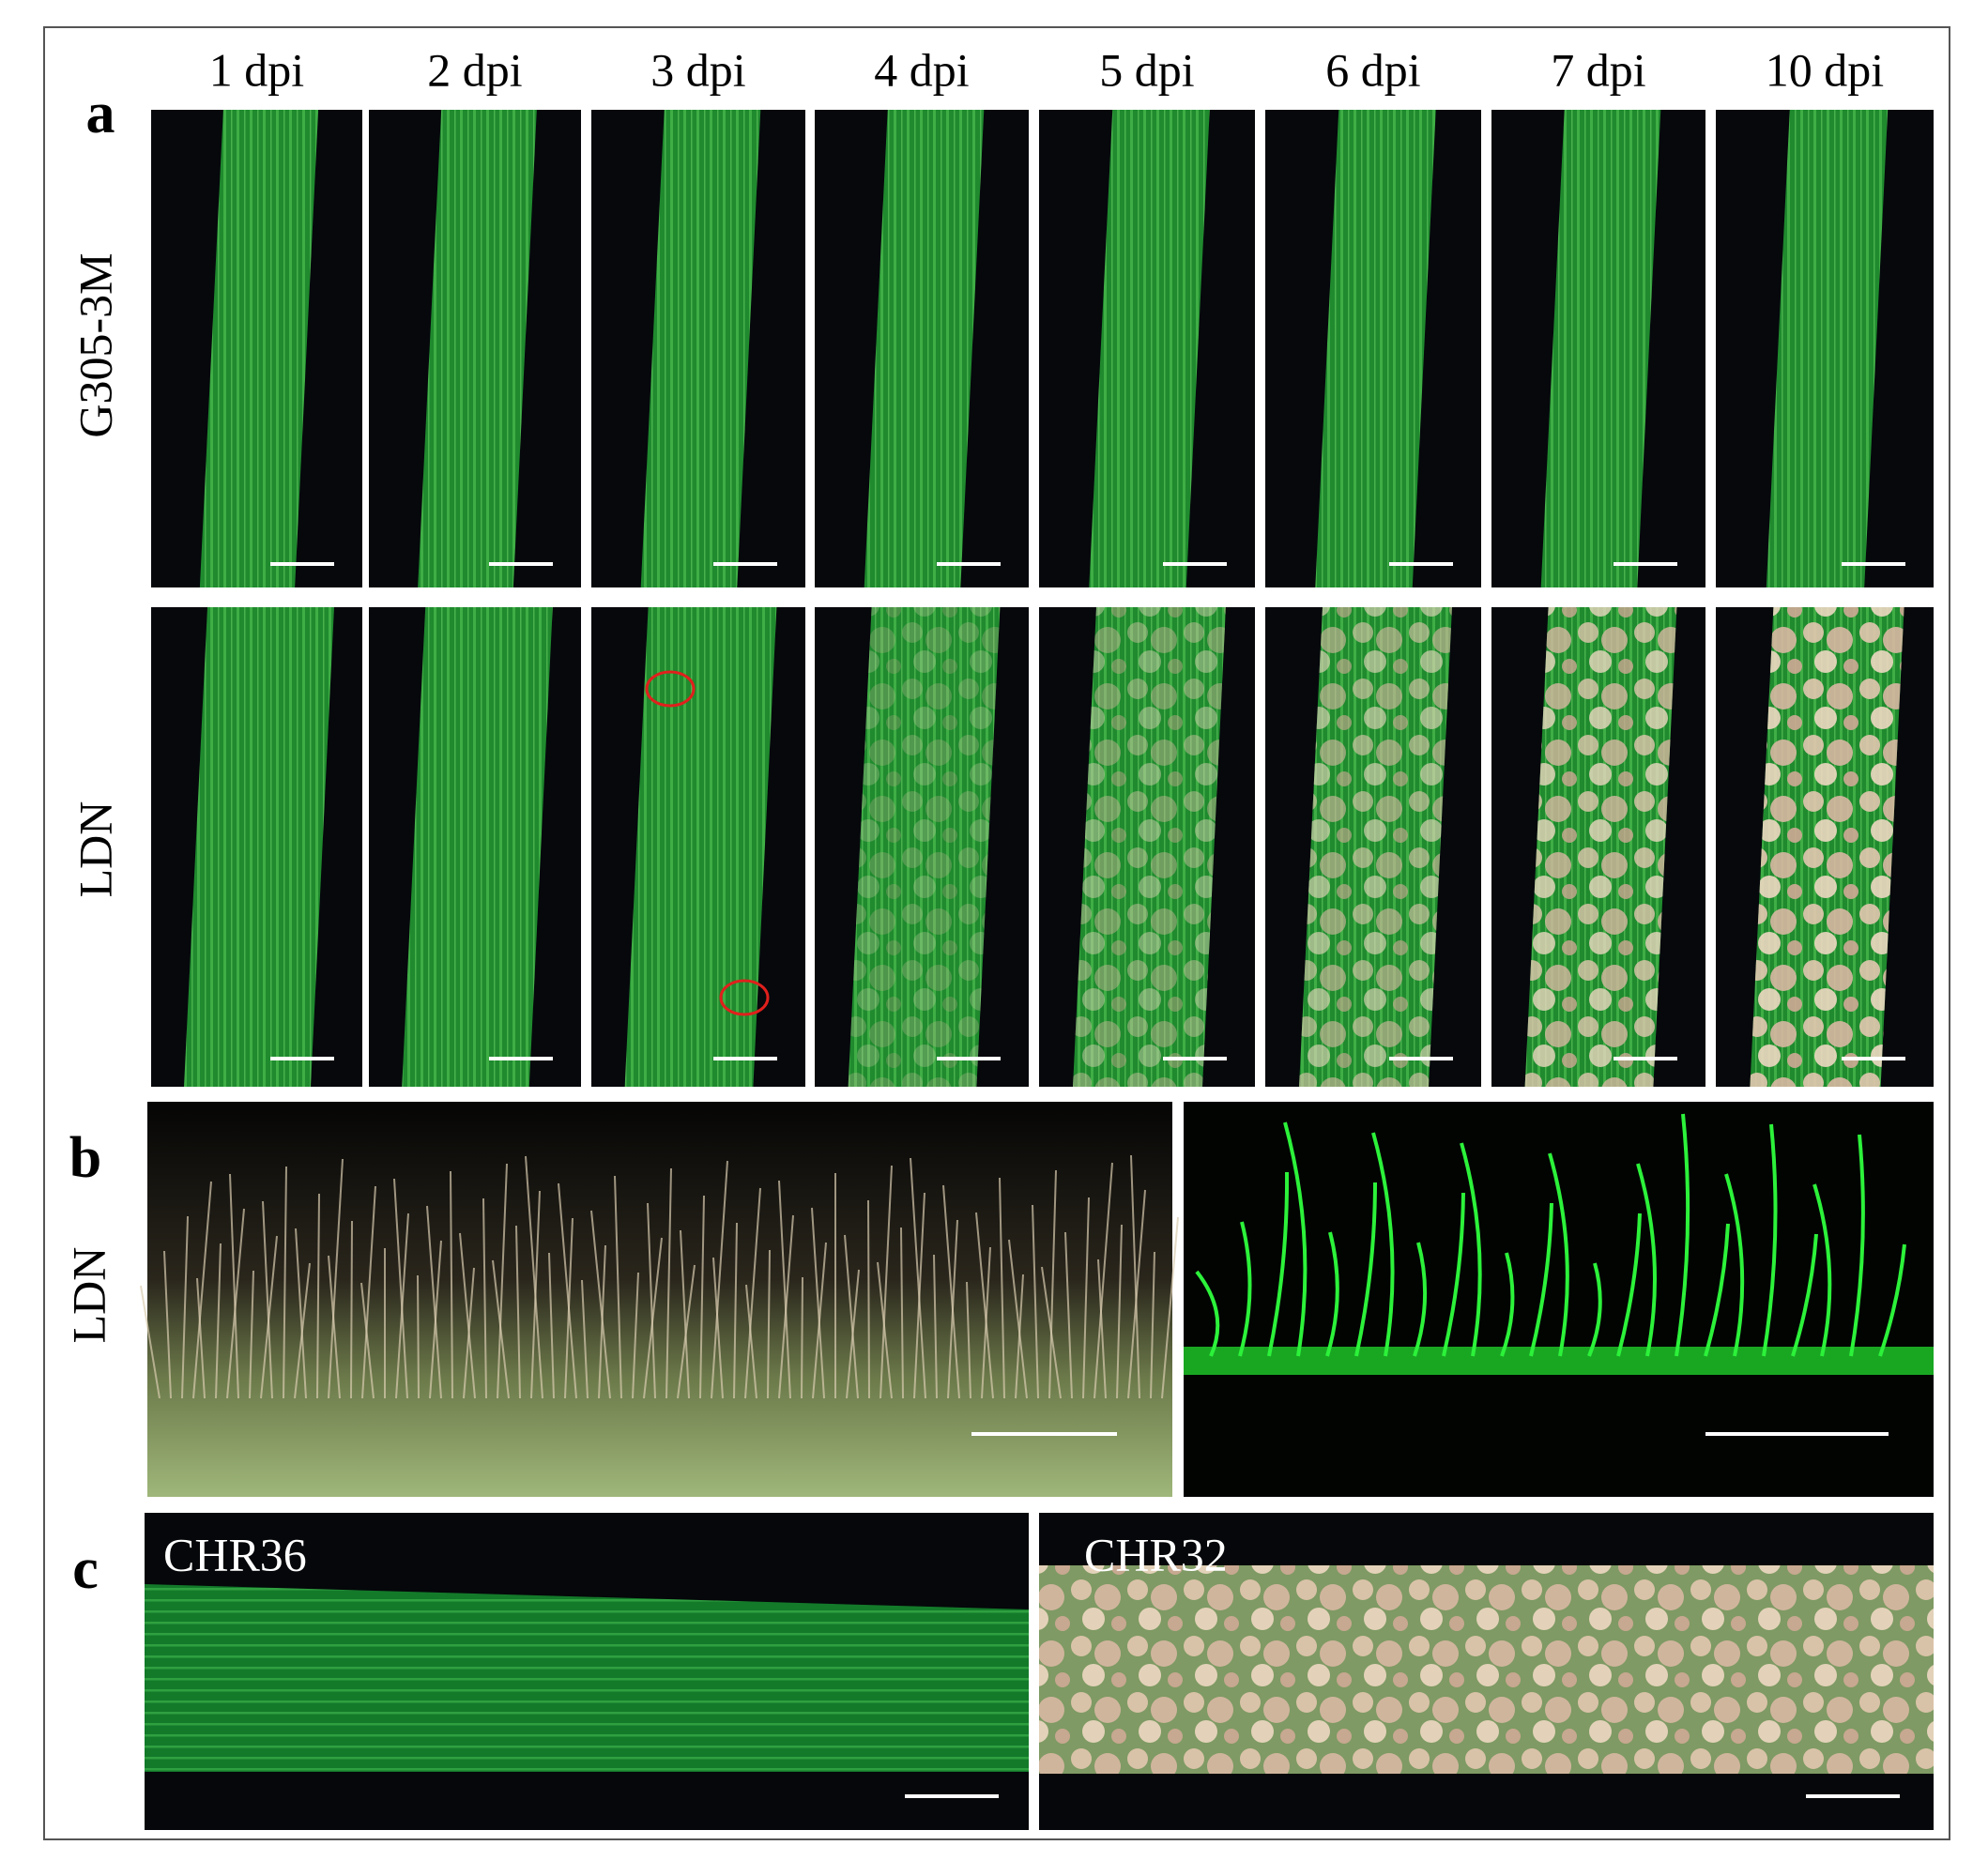 Image resolution: width=1973 pixels, height=1876 pixels. Describe the element at coordinates (235, 1554) in the screenshot. I see `image-label: CHR36` at that location.